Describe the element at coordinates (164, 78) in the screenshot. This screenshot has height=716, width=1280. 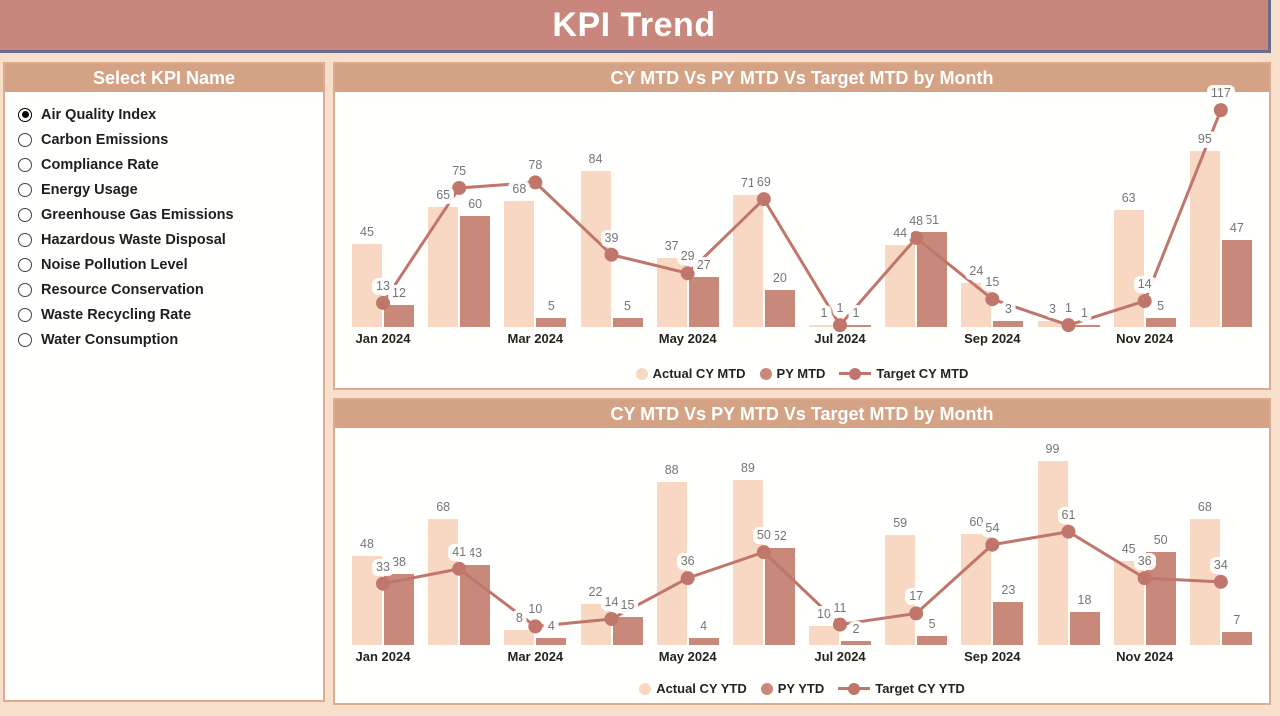
I see `kpi-slicer-title: Select KPI Name` at that location.